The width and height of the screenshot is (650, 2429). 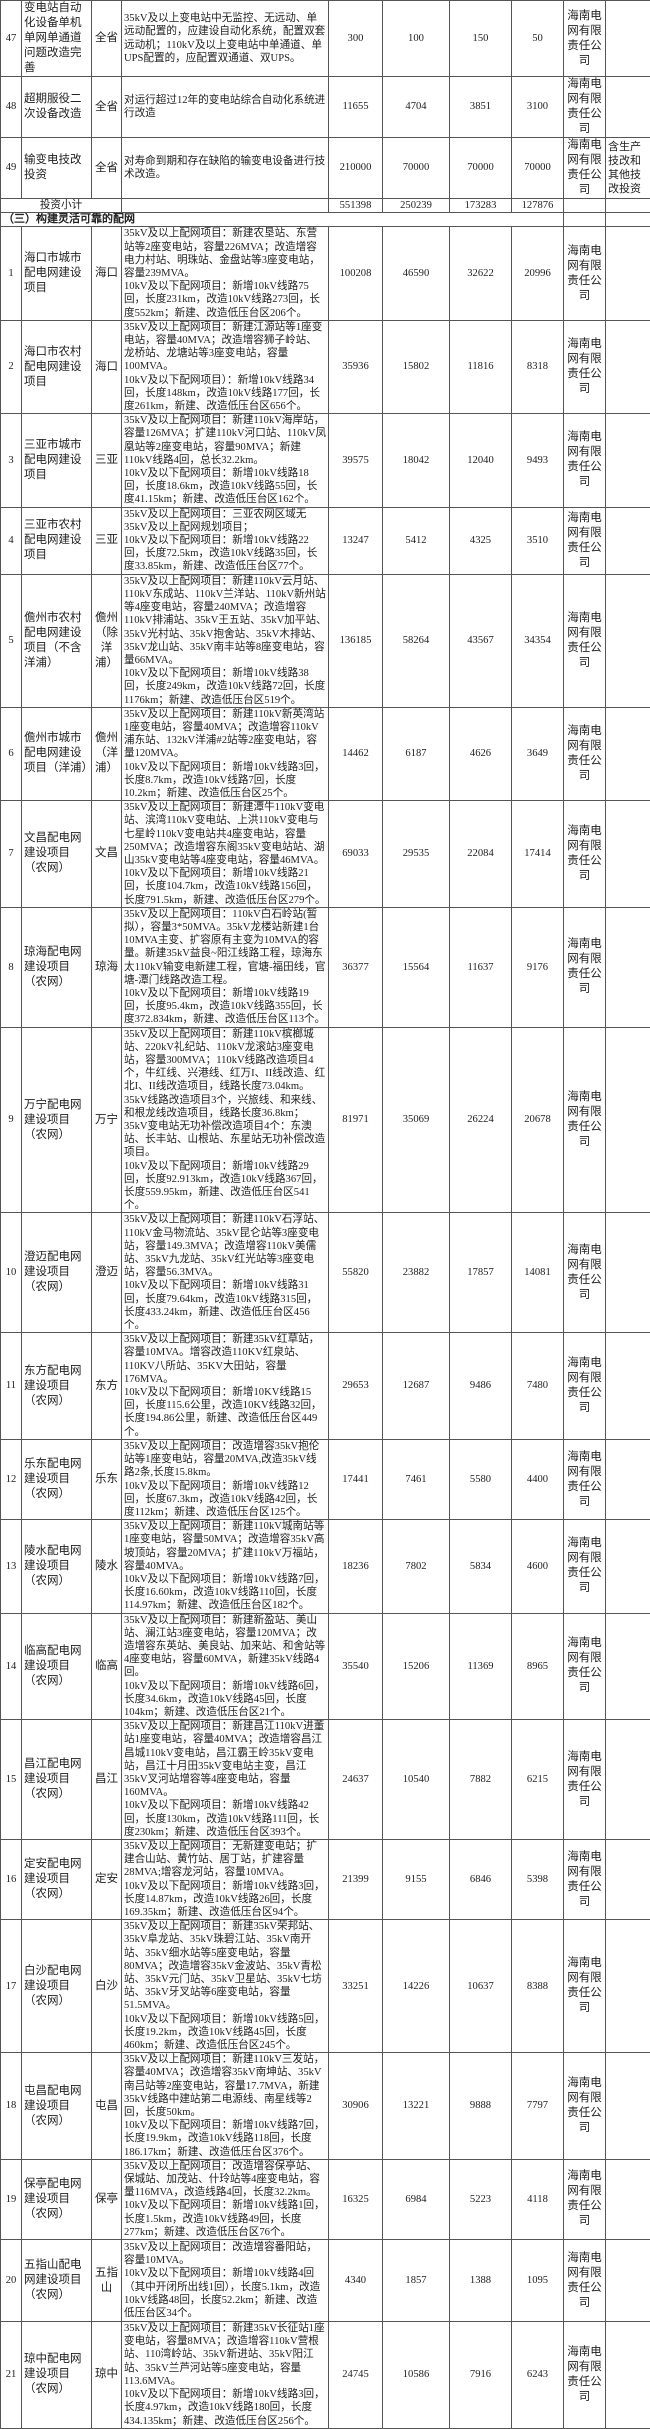 What do you see at coordinates (325, 220) in the screenshot?
I see `section-row: （三）构建灵活可靠的配网` at bounding box center [325, 220].